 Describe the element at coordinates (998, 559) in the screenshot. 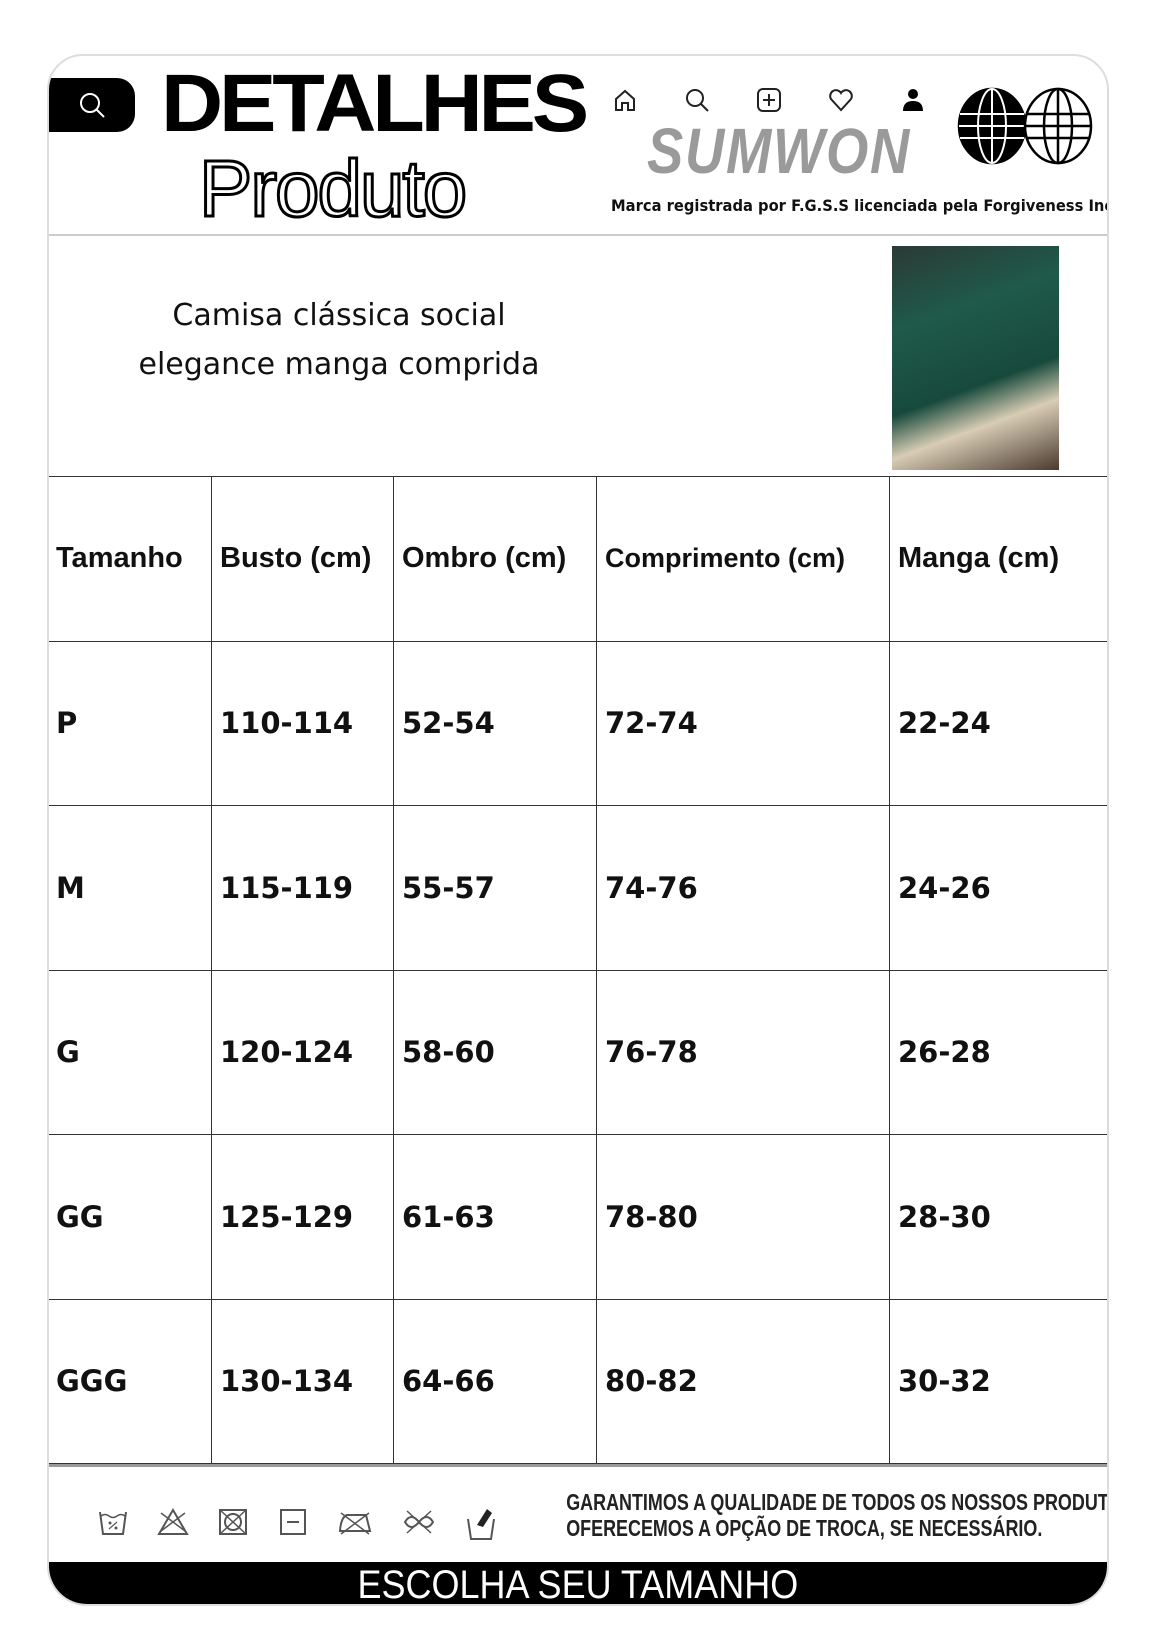

I see `header-sleeve: Manga (cm)` at that location.